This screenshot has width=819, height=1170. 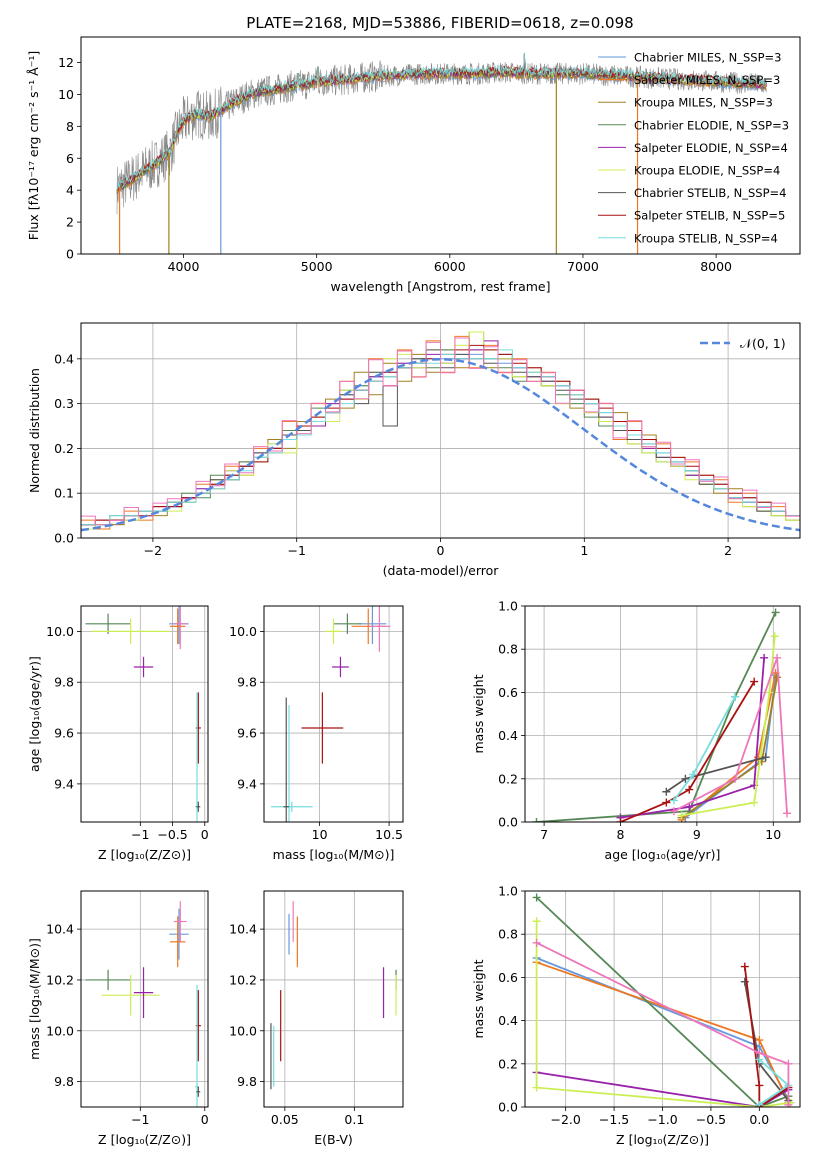 What do you see at coordinates (508, 934) in the screenshot?
I see `weight_vs_Z-ytick-label: 0.8` at bounding box center [508, 934].